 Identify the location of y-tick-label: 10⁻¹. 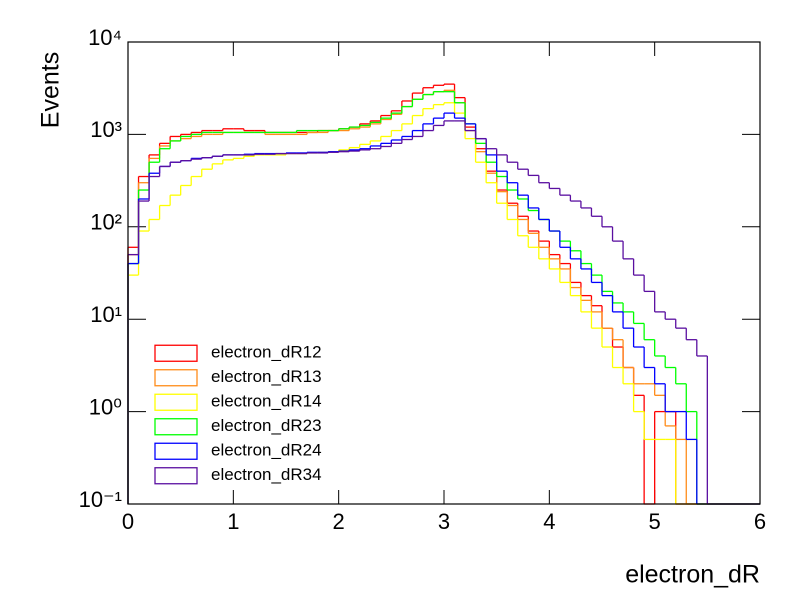
(100, 499).